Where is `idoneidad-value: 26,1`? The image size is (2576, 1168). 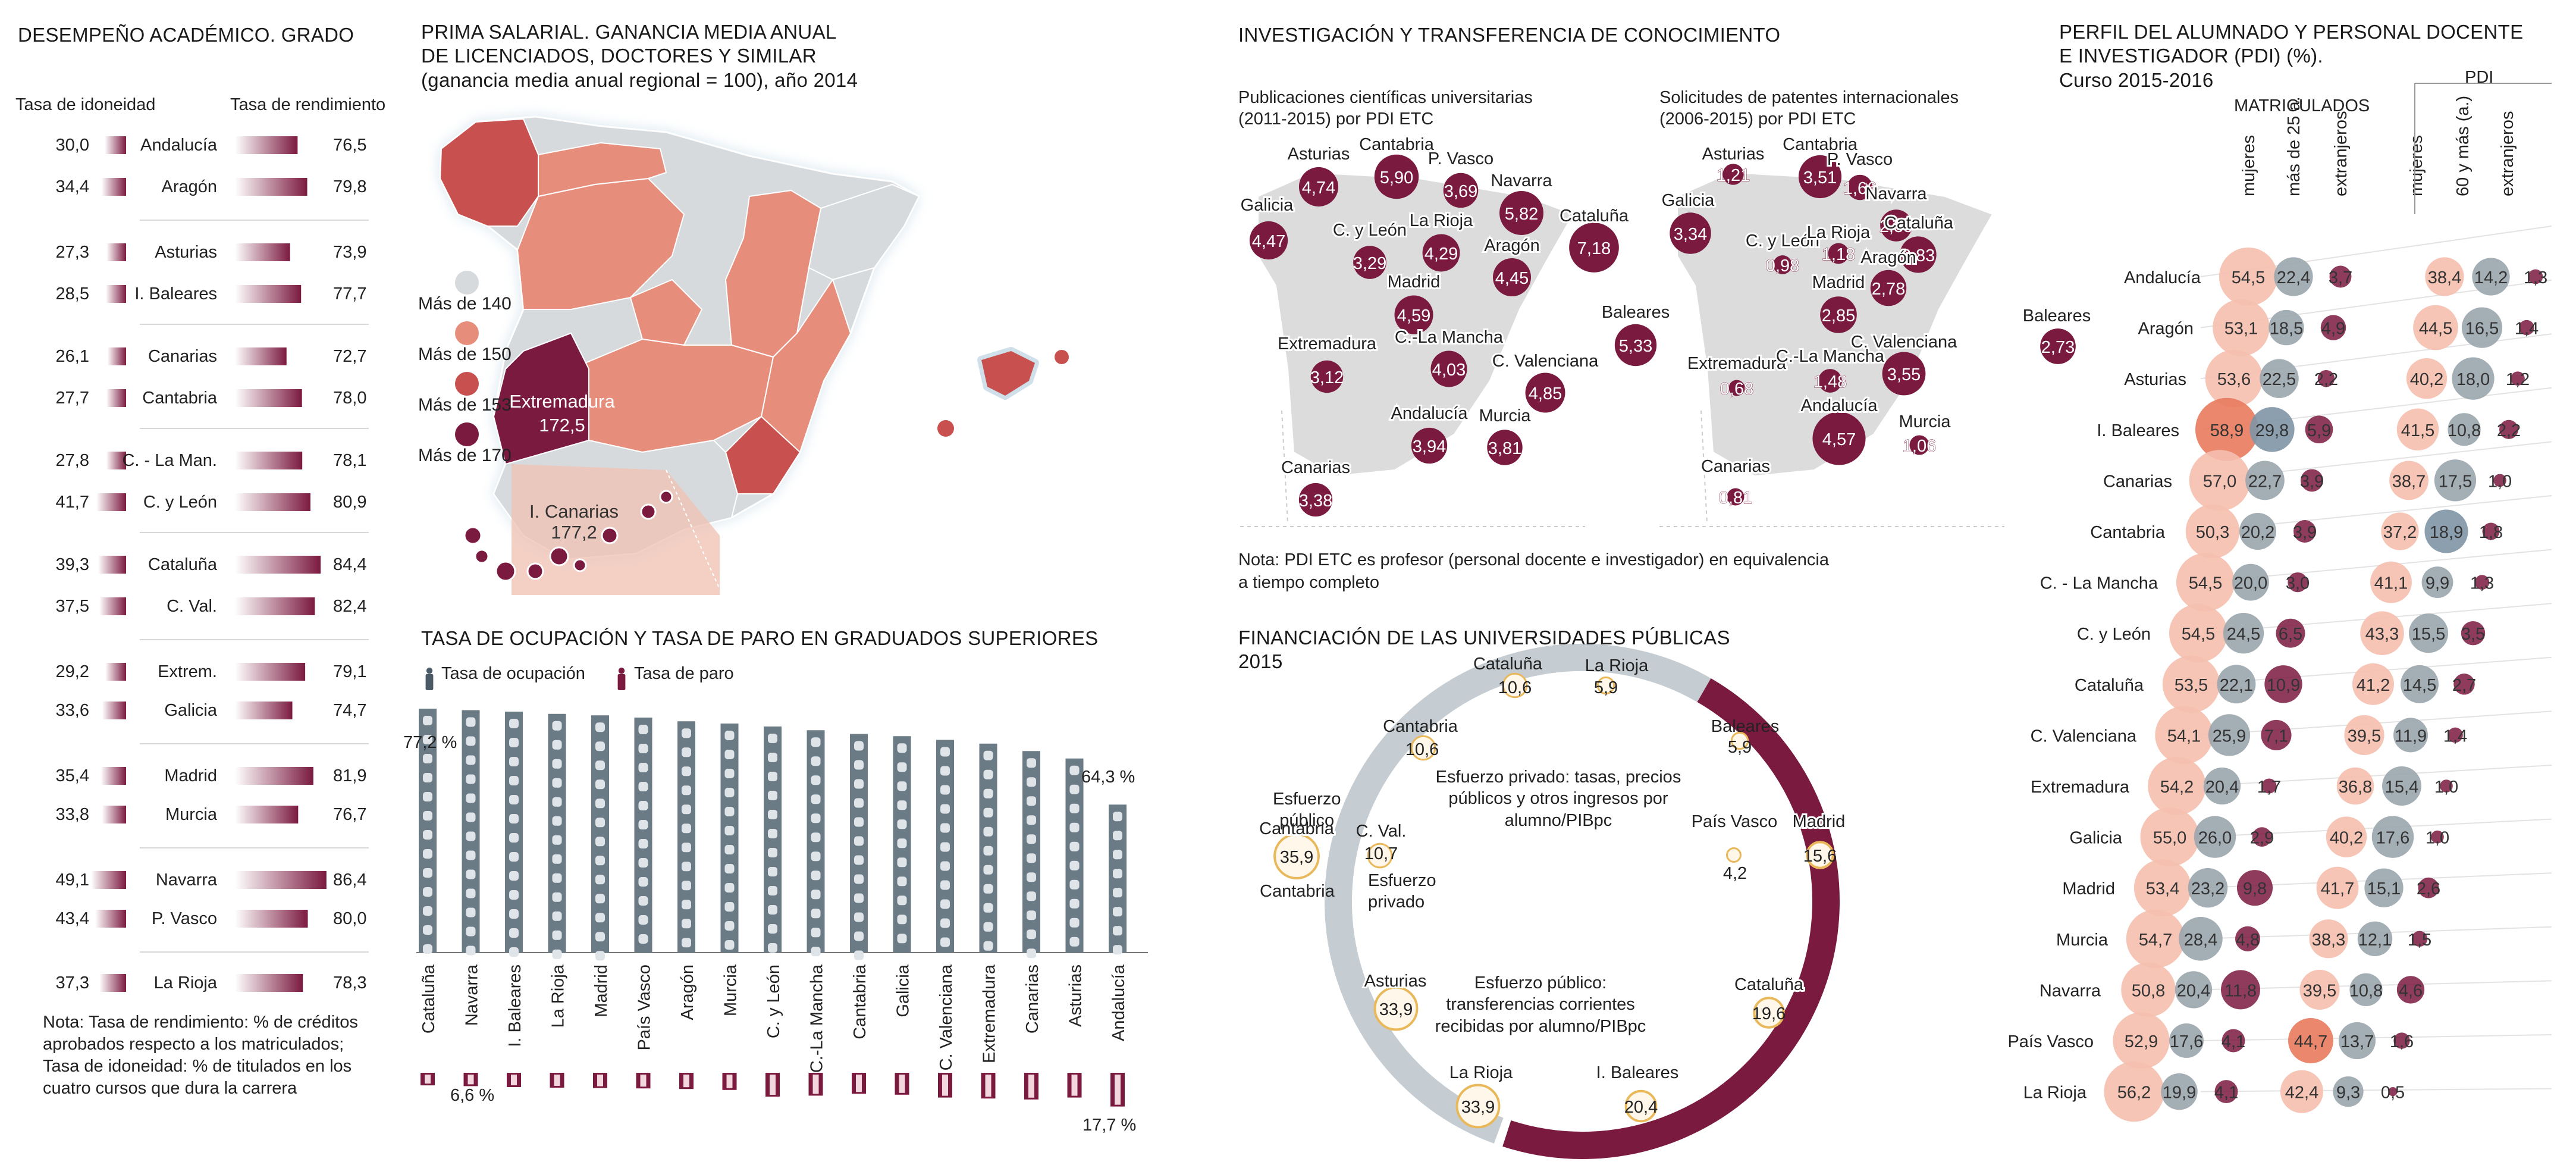
idoneidad-value: 26,1 is located at coordinates (72, 356).